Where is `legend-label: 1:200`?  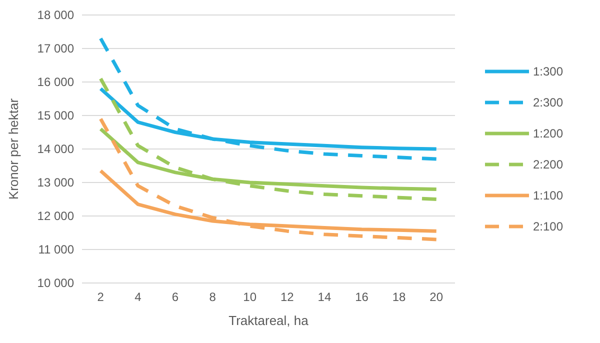 legend-label: 1:200 is located at coordinates (548, 133).